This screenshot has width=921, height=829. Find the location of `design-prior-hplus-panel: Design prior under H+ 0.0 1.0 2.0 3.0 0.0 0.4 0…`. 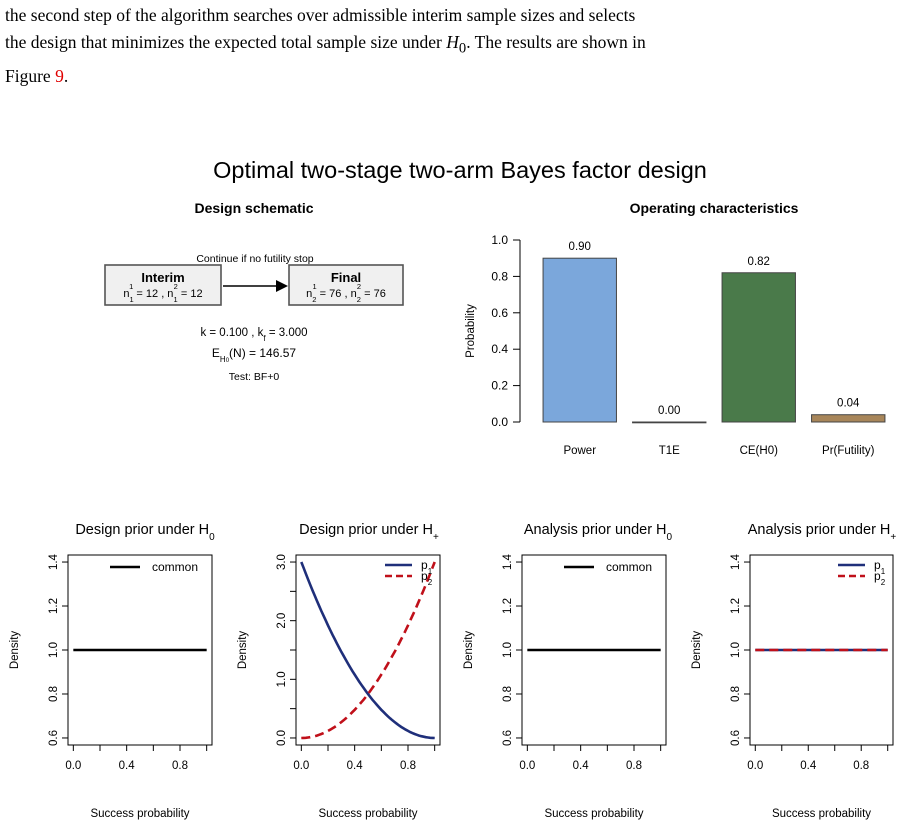

design-prior-hplus-panel: Design prior under H+ 0.0 1.0 2.0 3.0 0.0 0.4 0… is located at coordinates (339, 671).